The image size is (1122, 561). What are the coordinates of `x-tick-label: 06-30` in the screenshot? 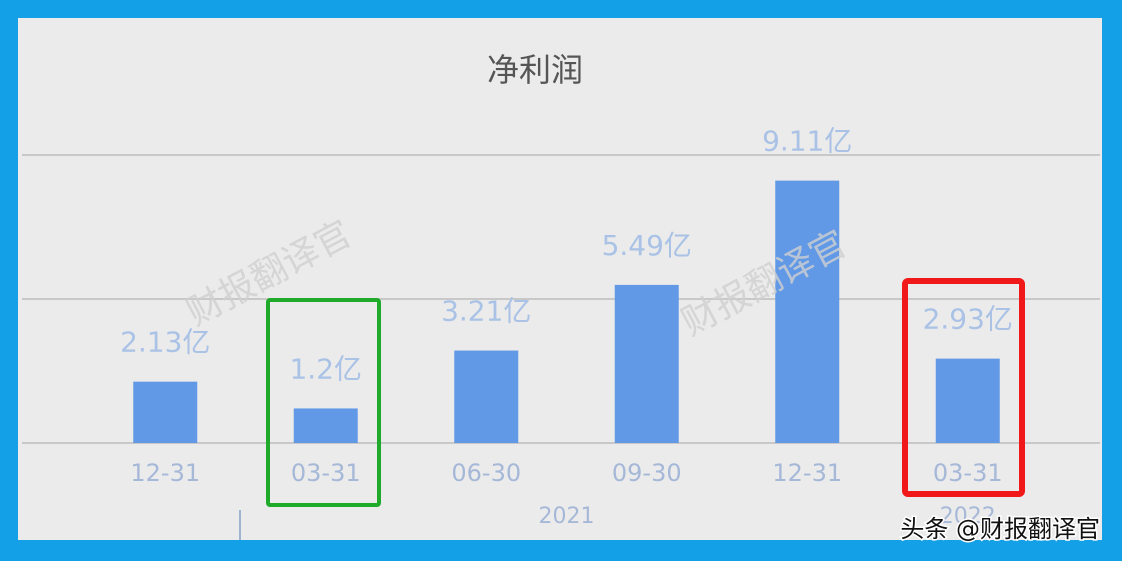 It's located at (486, 473).